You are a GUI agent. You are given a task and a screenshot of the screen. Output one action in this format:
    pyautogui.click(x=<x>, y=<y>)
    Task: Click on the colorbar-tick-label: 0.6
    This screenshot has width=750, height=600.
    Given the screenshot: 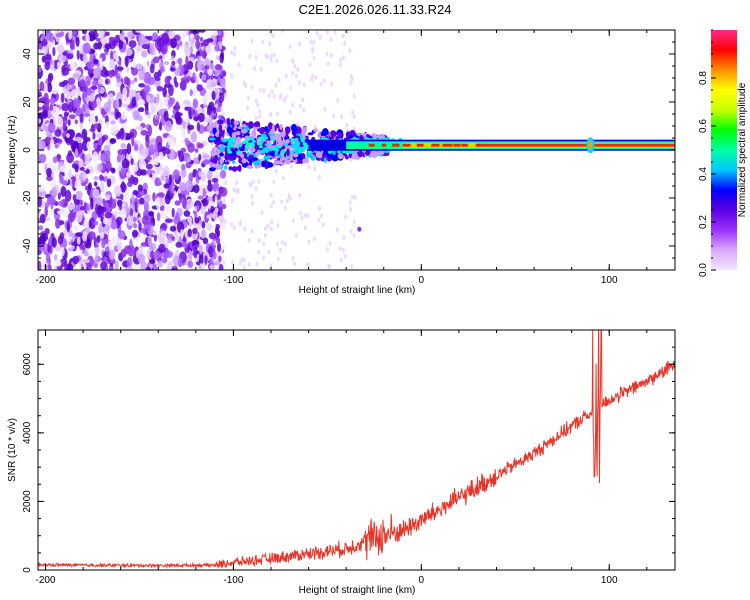 What is the action you would take?
    pyautogui.click(x=703, y=126)
    